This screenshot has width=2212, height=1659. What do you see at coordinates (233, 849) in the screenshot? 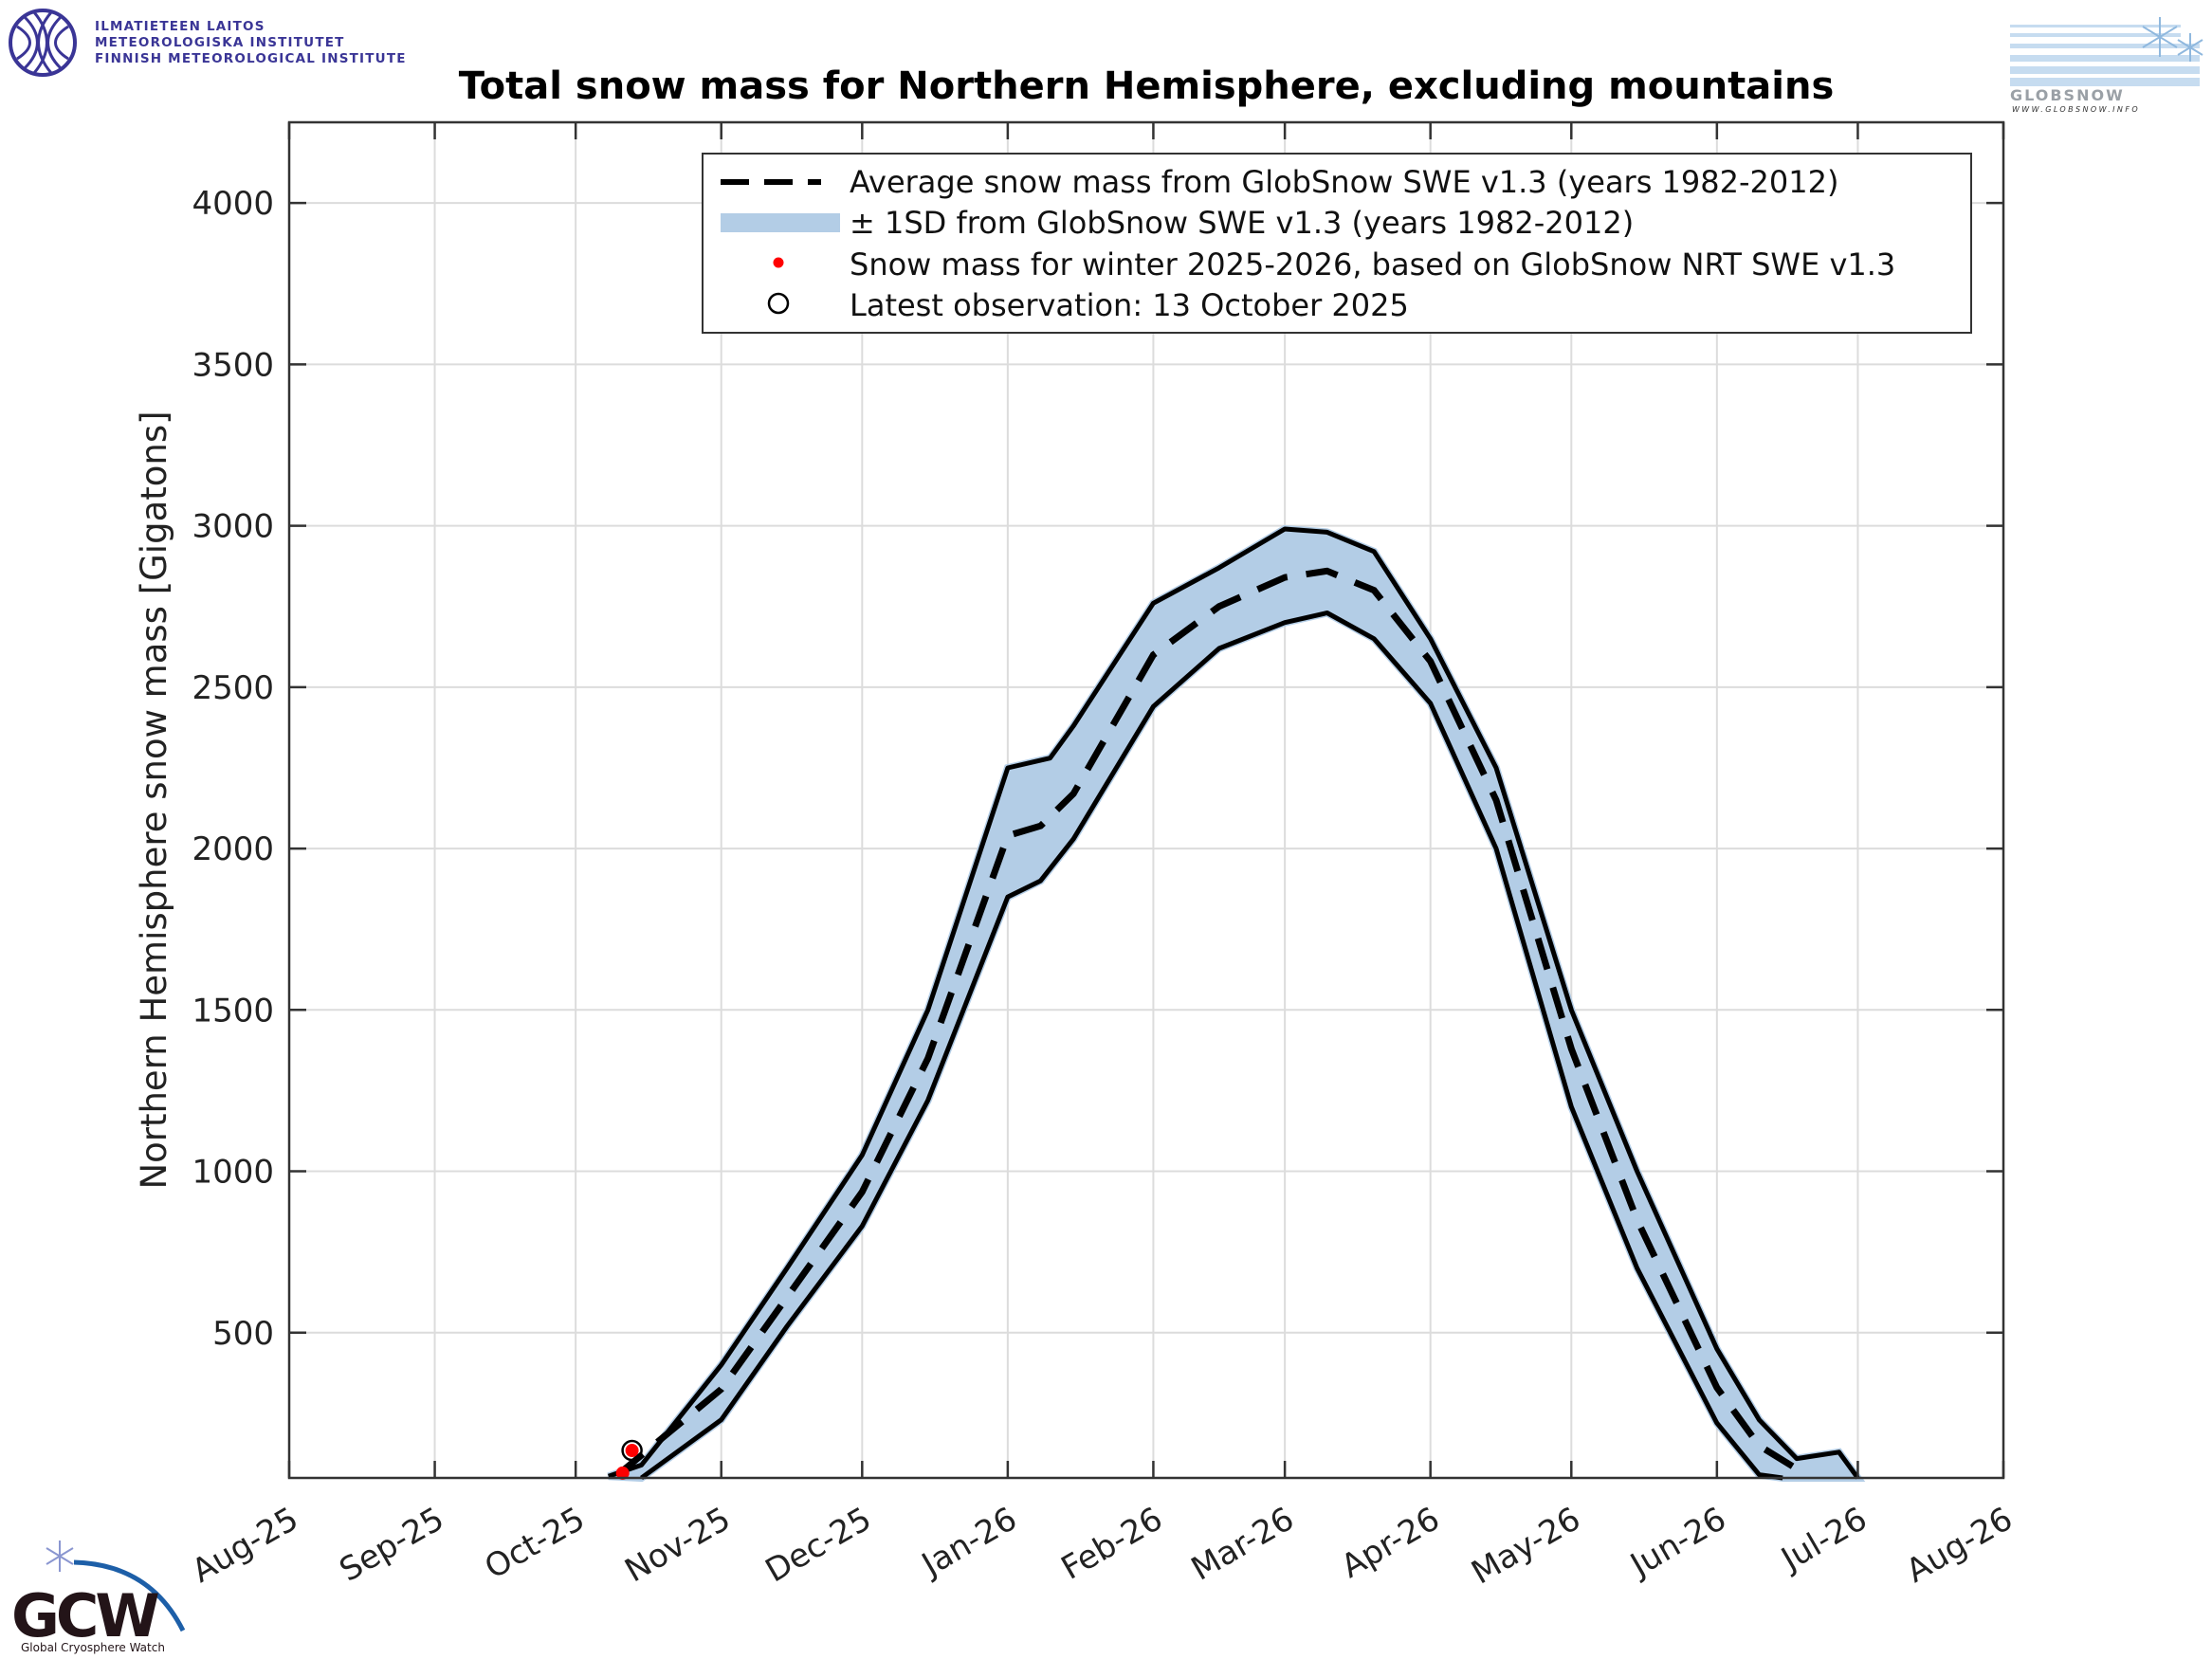
I see `y-tick-label: 2000` at bounding box center [233, 849].